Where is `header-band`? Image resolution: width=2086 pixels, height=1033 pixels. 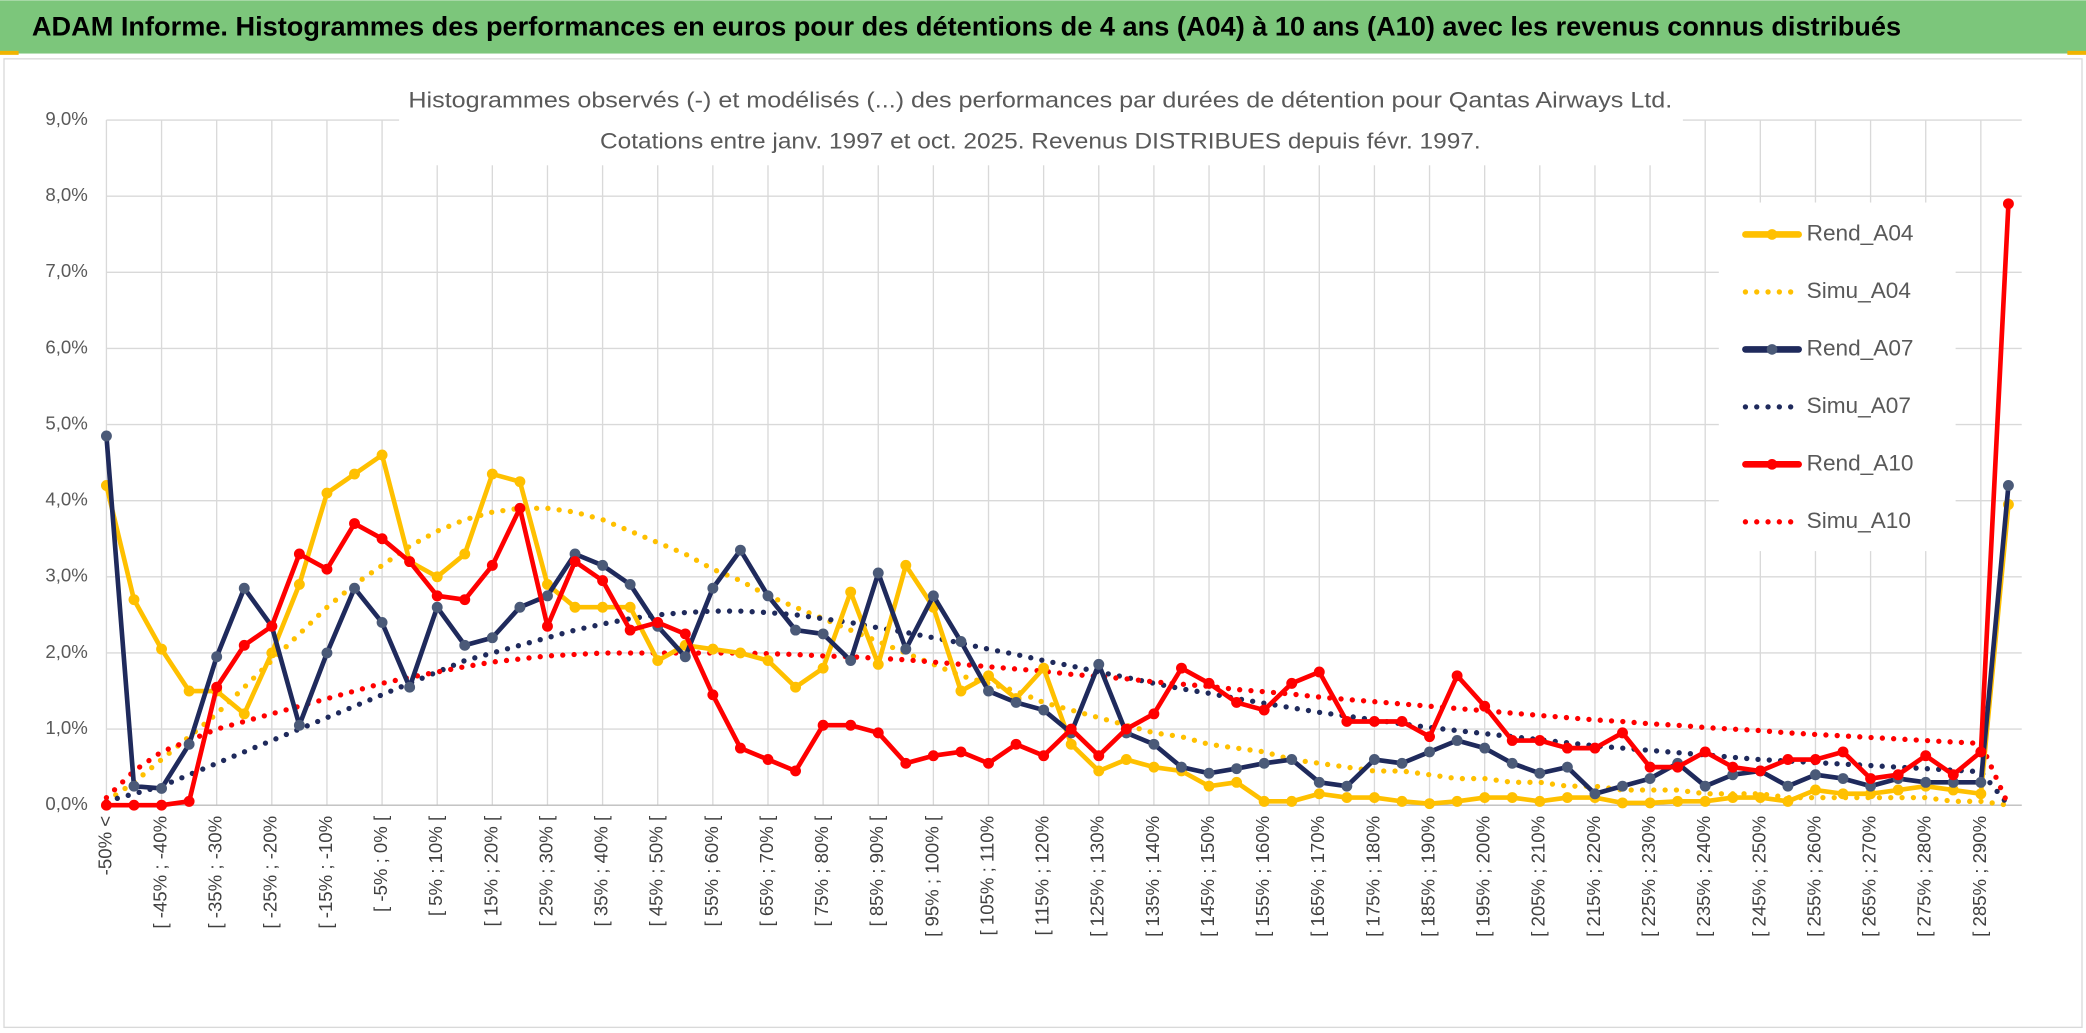
header-band is located at coordinates (1043, 27).